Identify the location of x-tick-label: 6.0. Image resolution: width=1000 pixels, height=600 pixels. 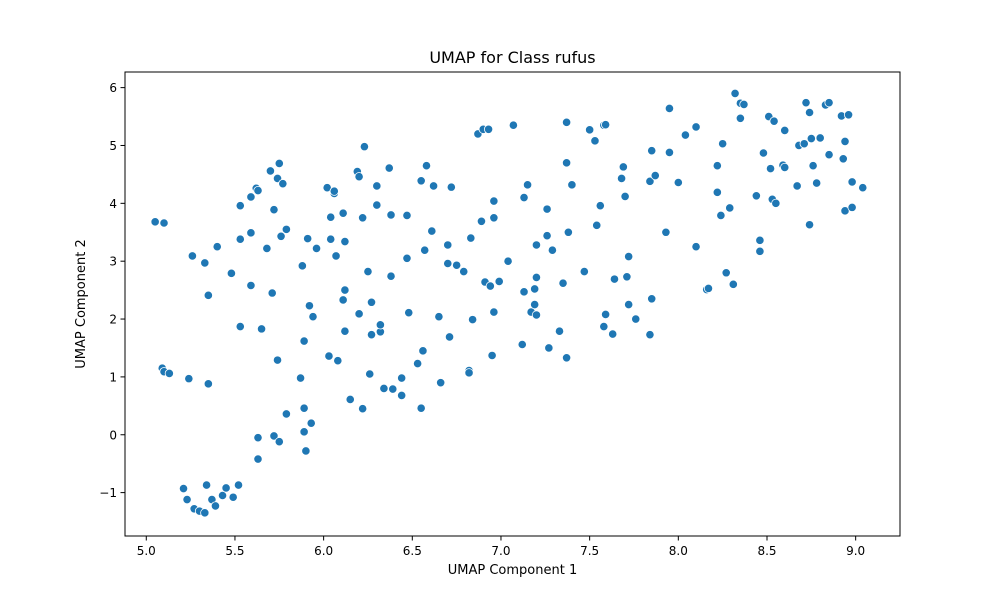
(323, 551).